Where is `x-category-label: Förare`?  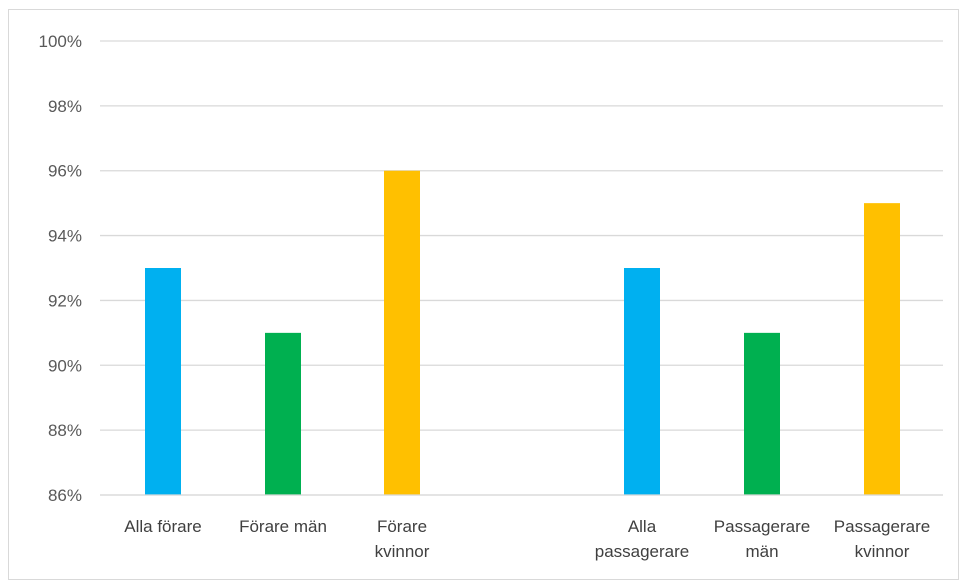 x-category-label: Förare is located at coordinates (402, 526).